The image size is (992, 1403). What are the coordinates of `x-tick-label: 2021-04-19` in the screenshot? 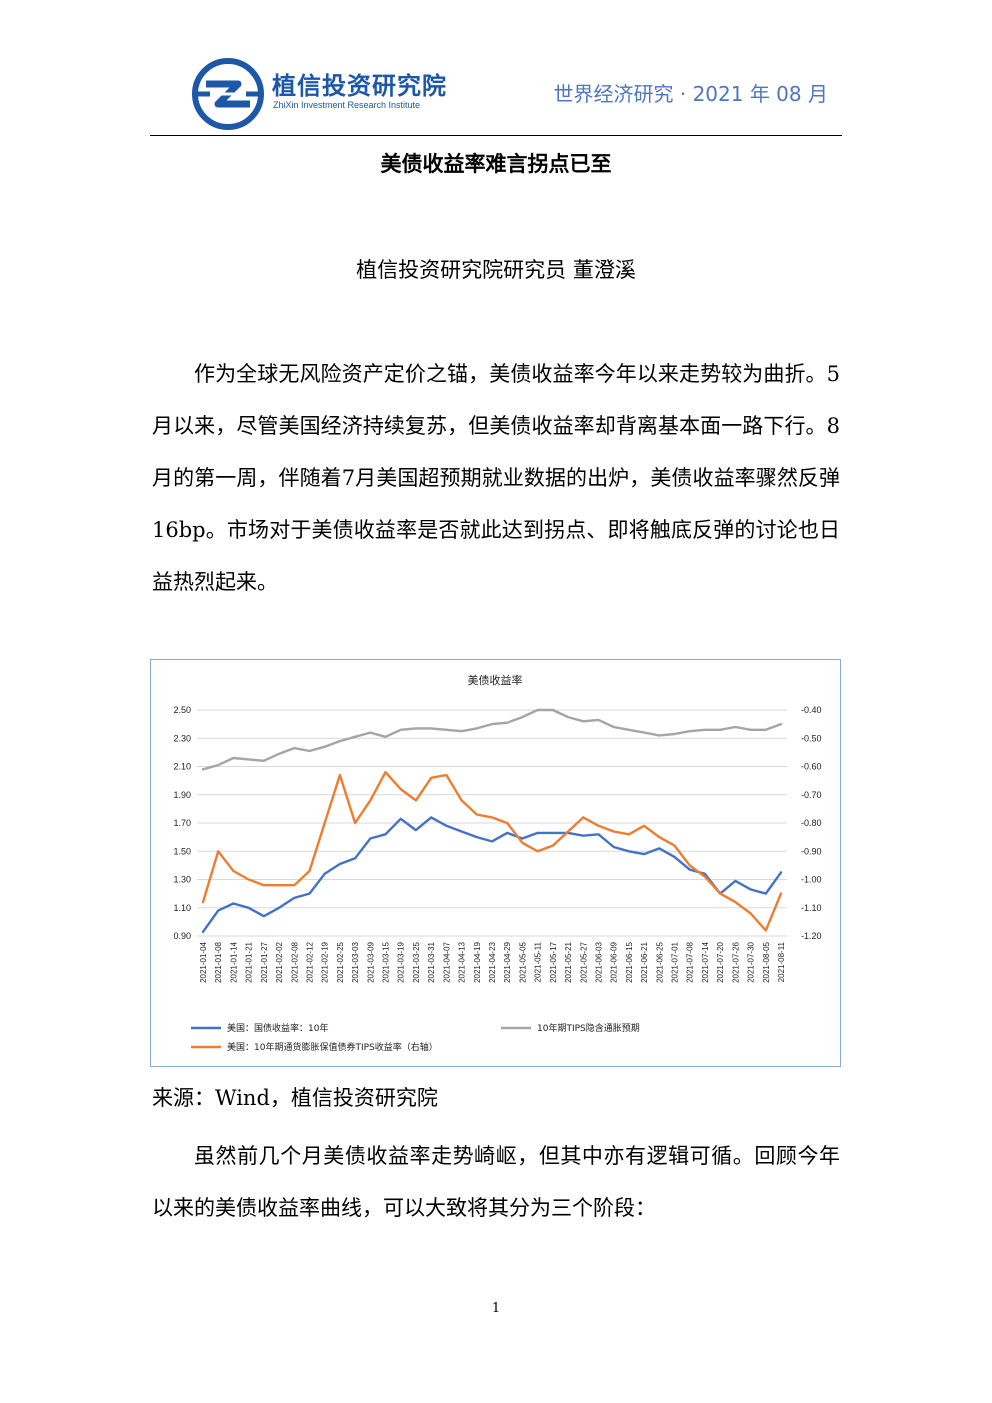 It's located at (477, 961).